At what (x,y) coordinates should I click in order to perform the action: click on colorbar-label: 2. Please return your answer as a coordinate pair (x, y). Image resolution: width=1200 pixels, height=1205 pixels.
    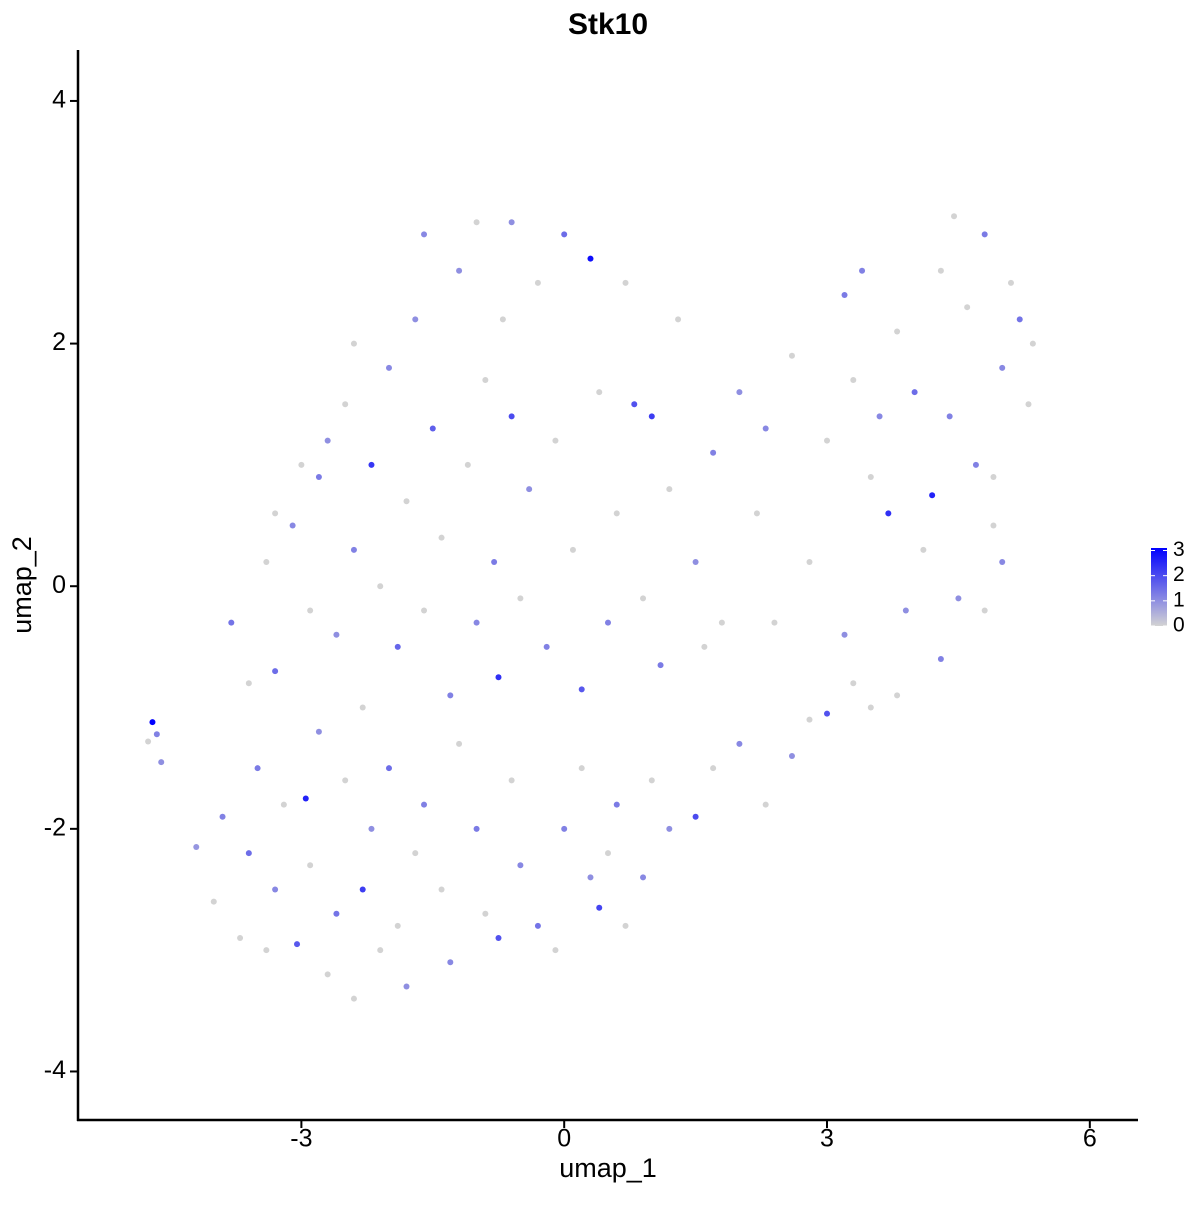
    Looking at the image, I should click on (1179, 574).